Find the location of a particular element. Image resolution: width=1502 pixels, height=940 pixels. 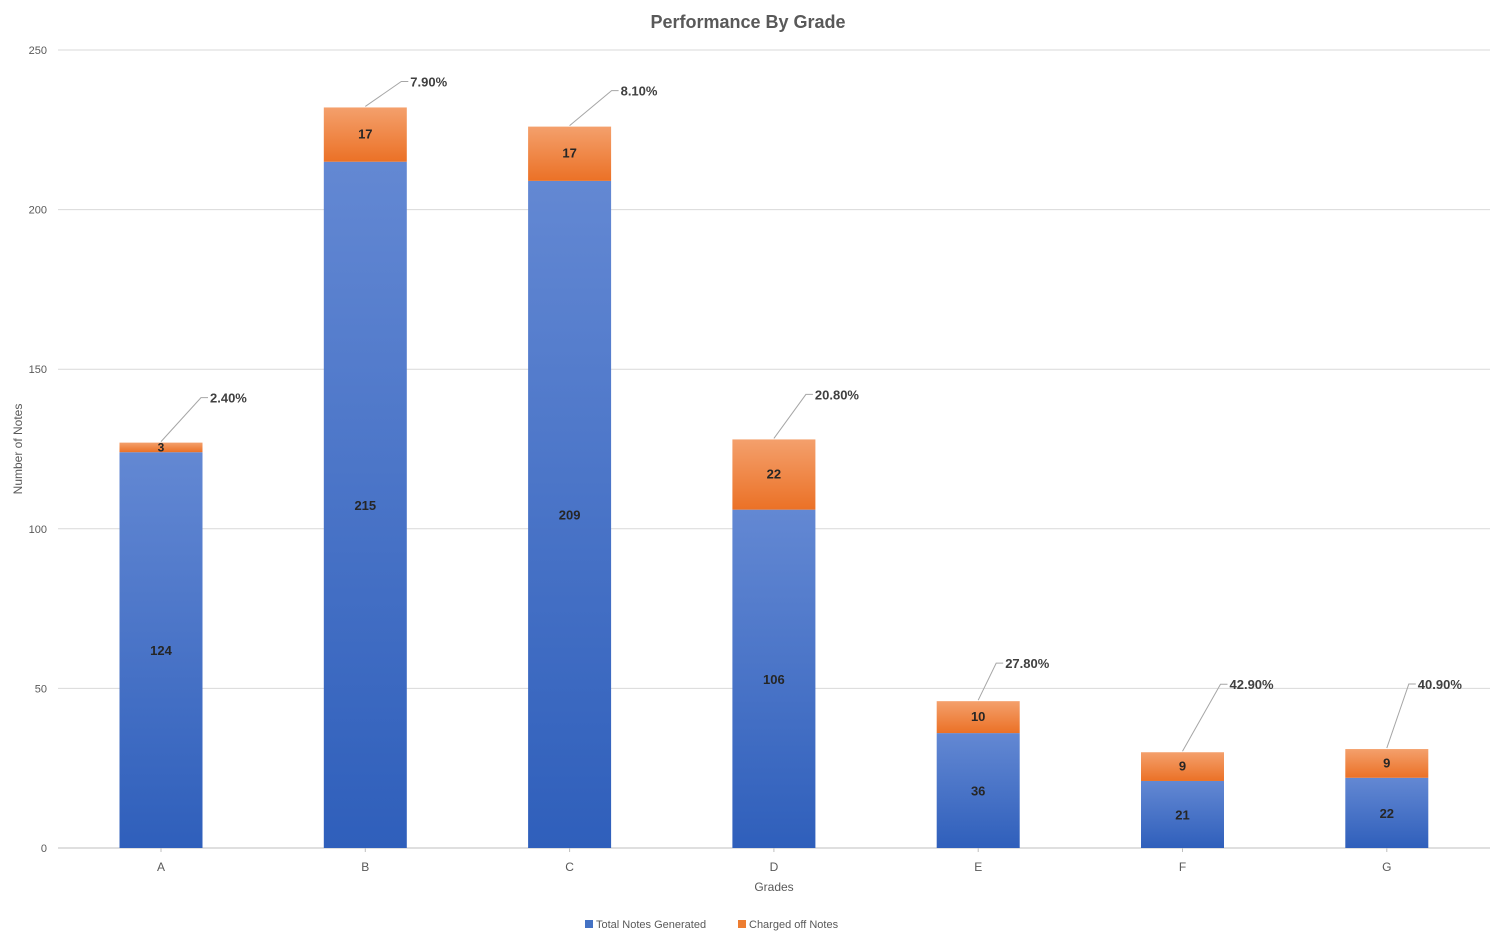

x-tick-label: A is located at coordinates (161, 867).